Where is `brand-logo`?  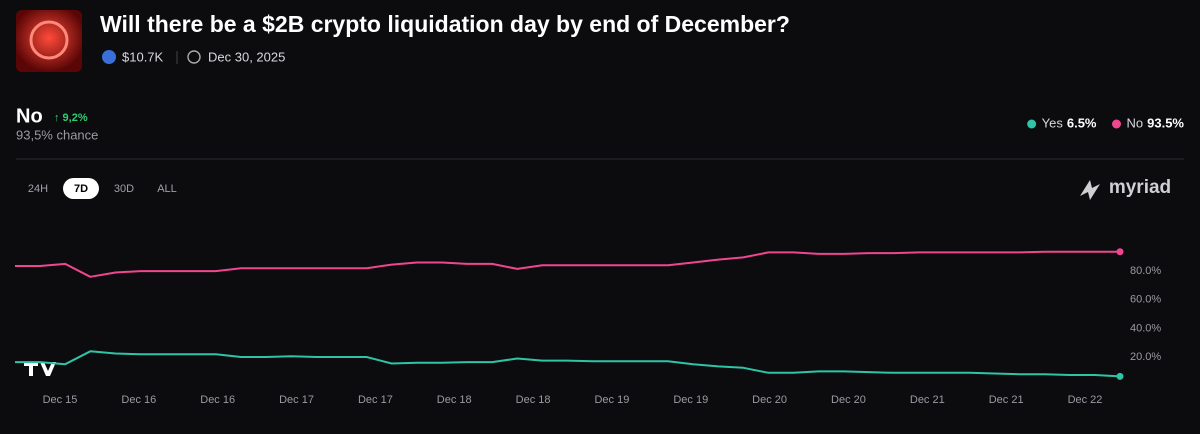
brand-logo is located at coordinates (1090, 190).